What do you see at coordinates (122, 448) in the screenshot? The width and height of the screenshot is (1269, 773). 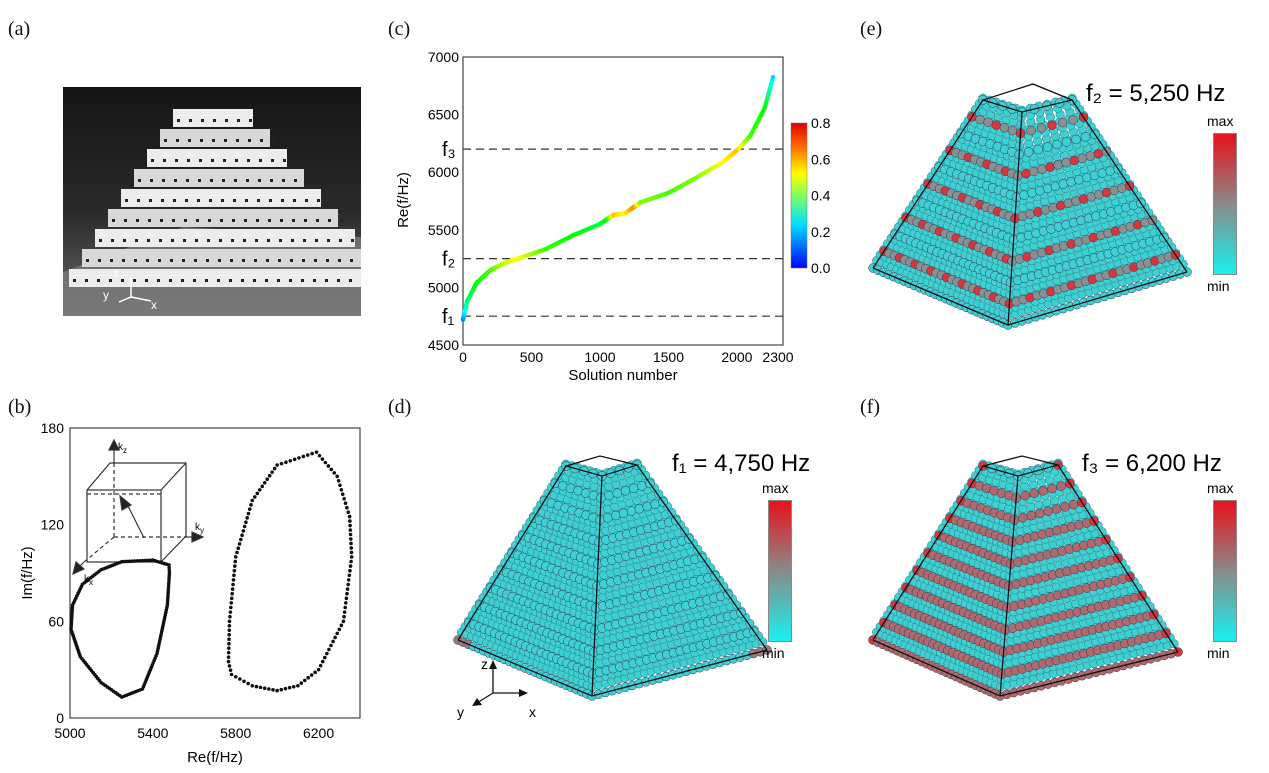 I see `inset-kz-label: kz` at bounding box center [122, 448].